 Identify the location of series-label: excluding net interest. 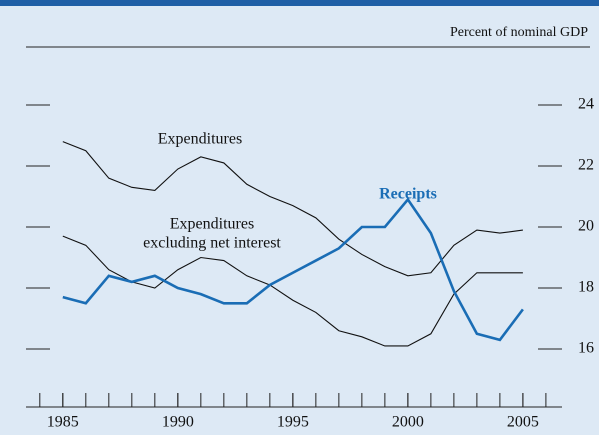
(212, 243).